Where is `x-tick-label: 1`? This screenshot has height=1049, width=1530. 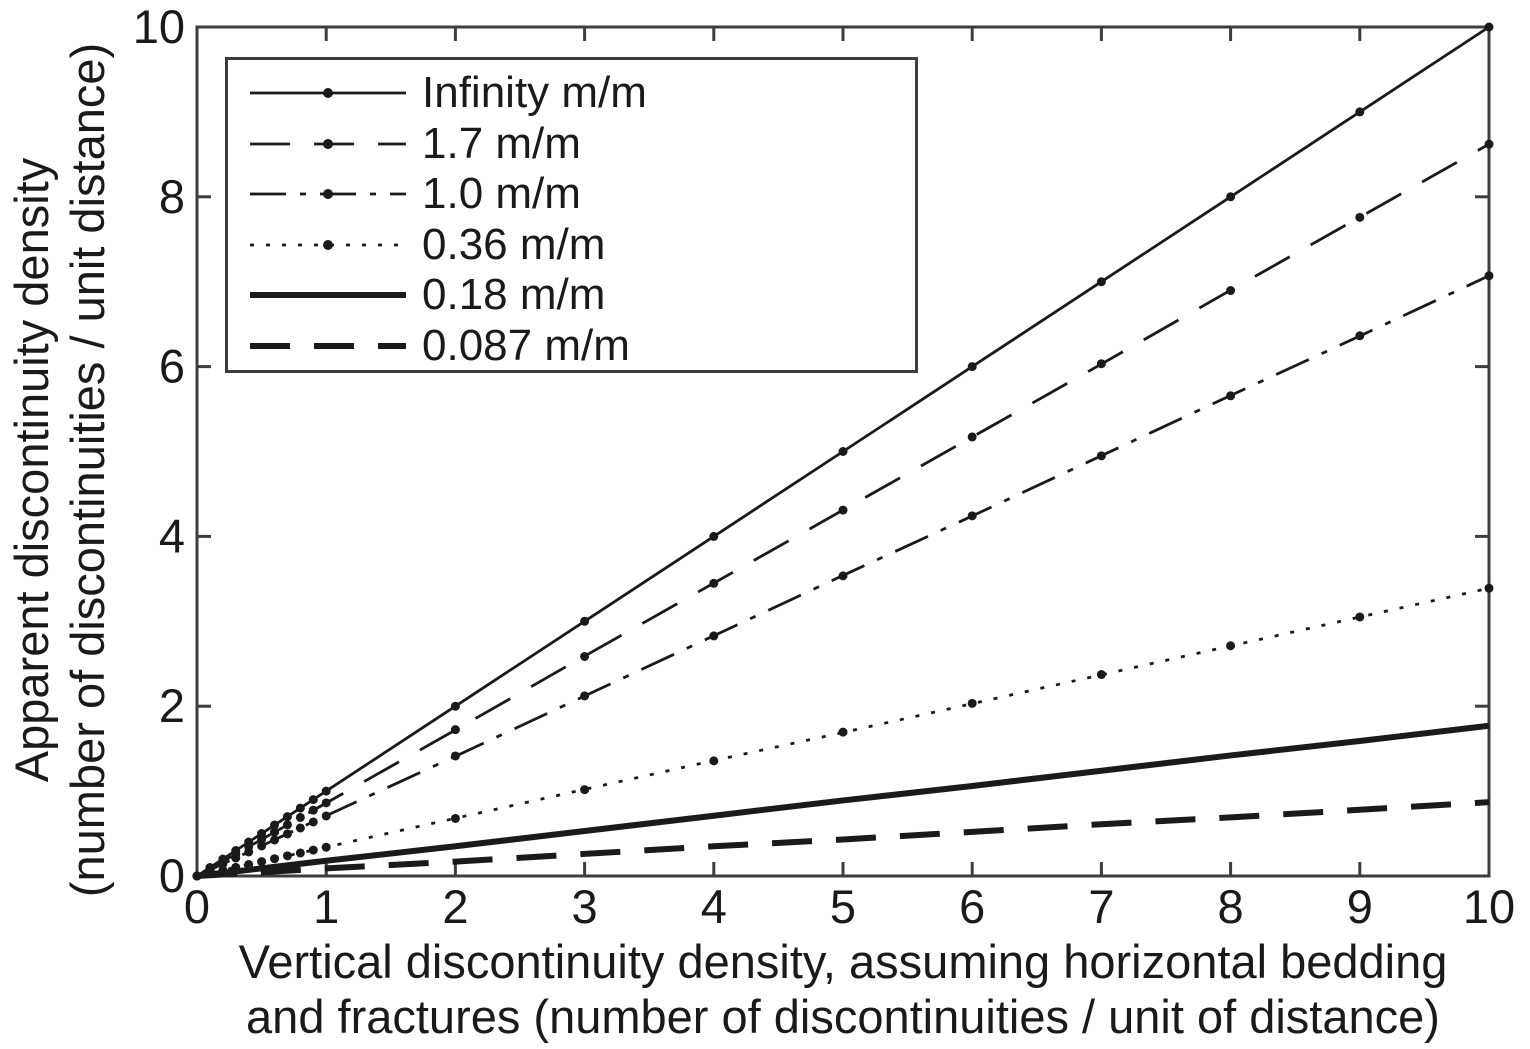 x-tick-label: 1 is located at coordinates (326, 906).